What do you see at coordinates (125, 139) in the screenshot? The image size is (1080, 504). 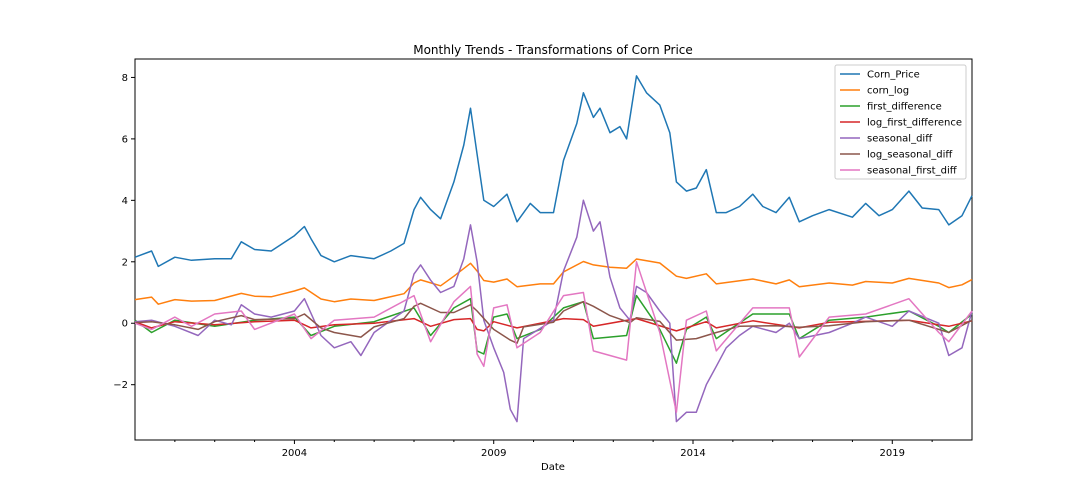 I see `y-tick-label: 6` at bounding box center [125, 139].